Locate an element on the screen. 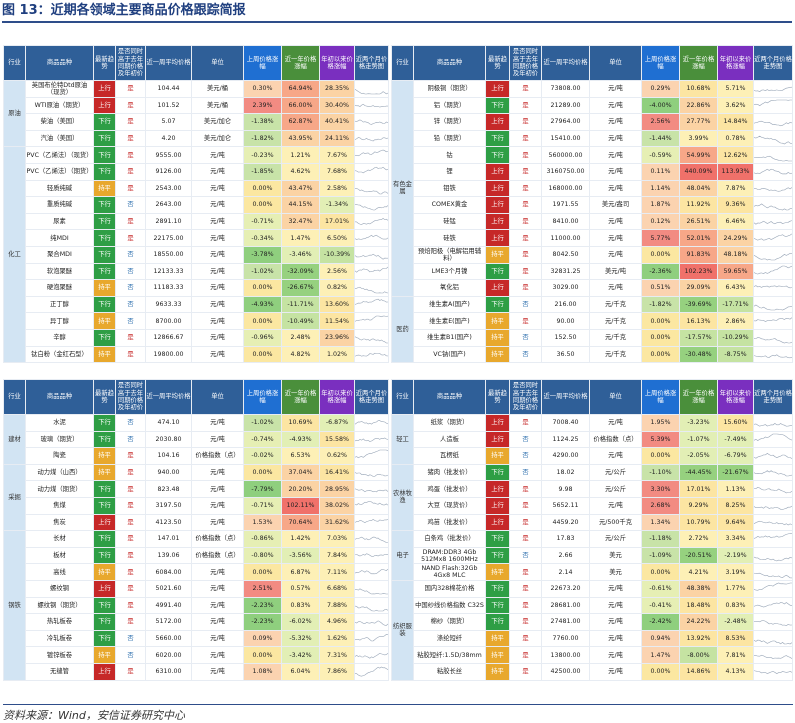 Image resolution: width=795 pixels, height=723 pixels. data-cell: 美元/桶 is located at coordinates (217, 89).